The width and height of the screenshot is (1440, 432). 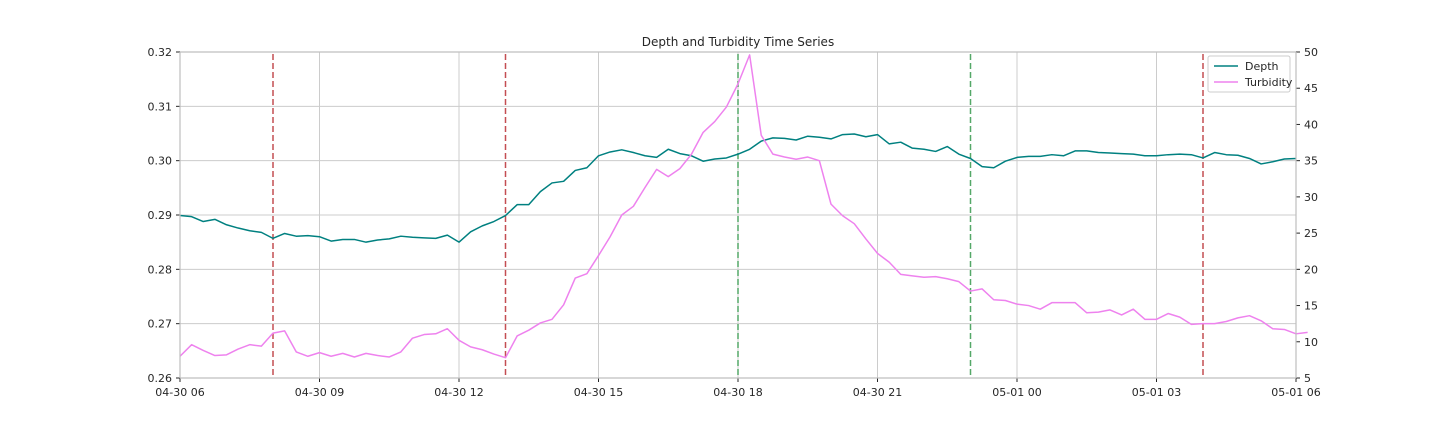 I want to click on legend-box, so click(x=1249, y=74).